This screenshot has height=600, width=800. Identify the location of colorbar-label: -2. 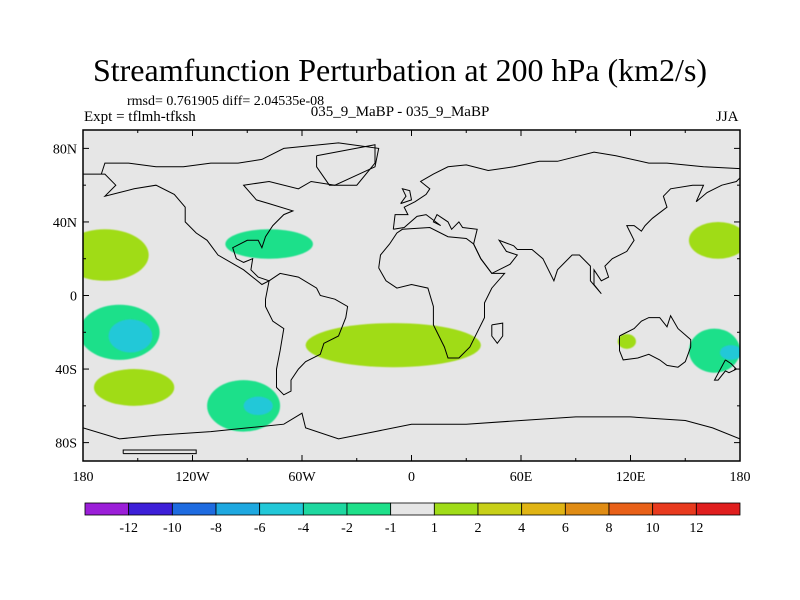
(347, 528).